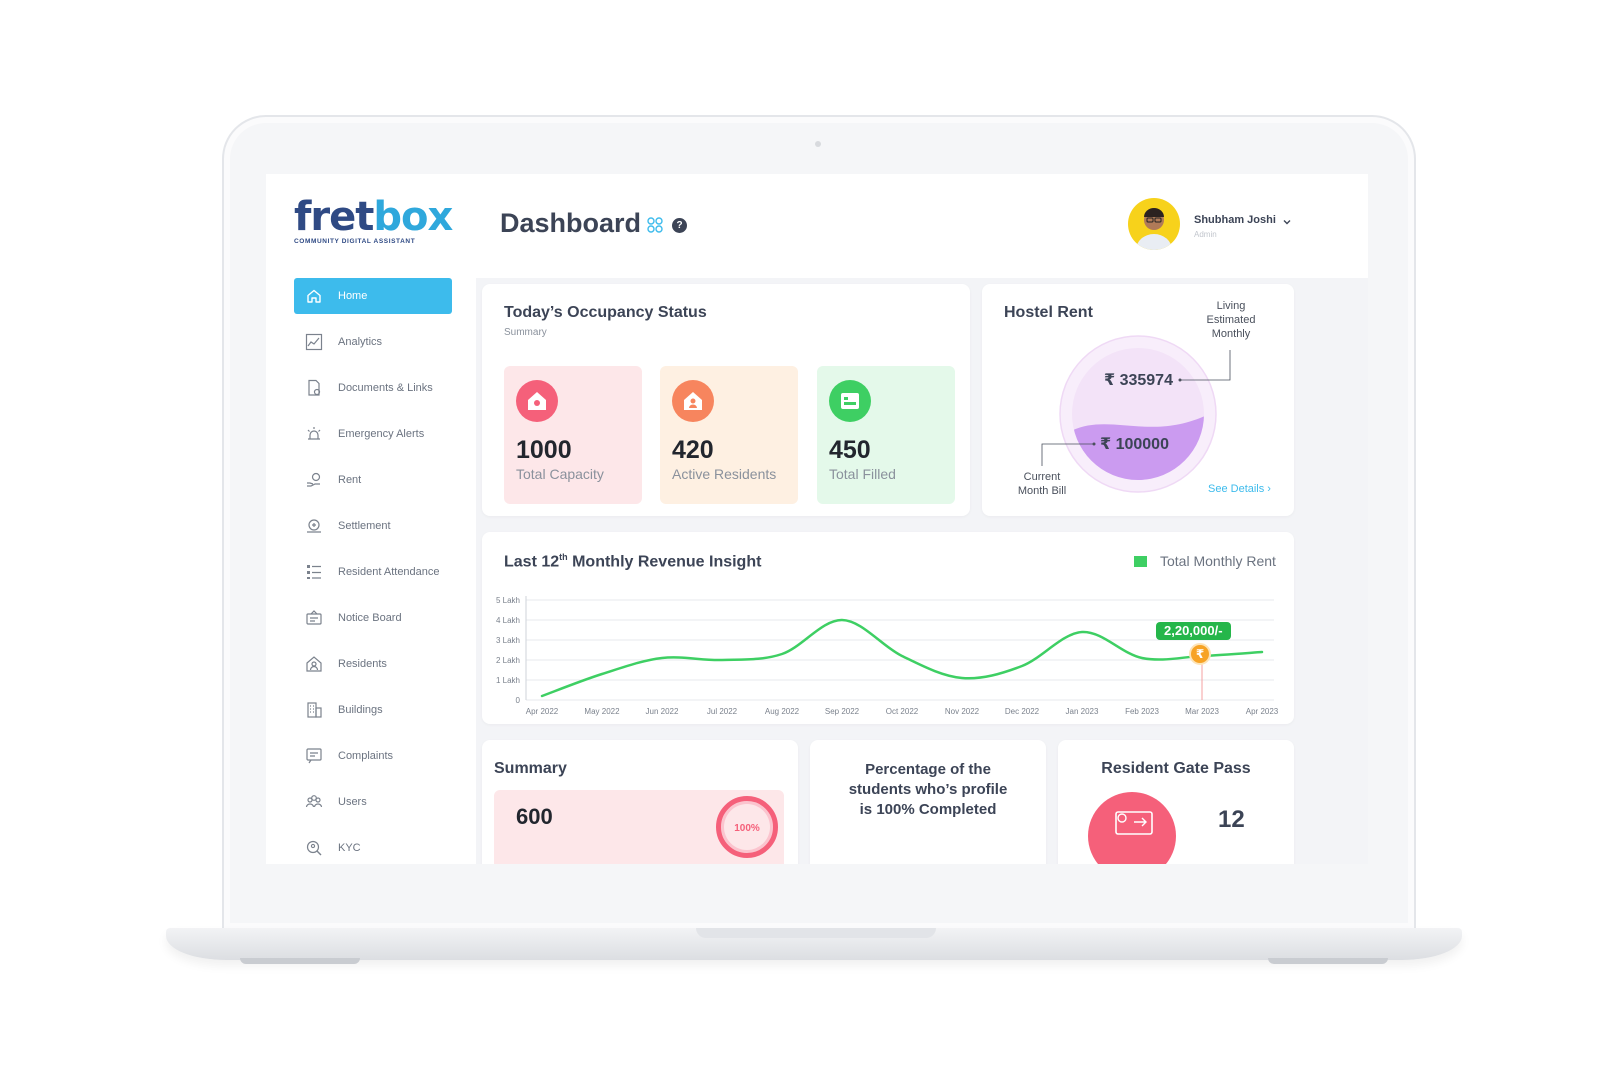  I want to click on current-bill-label: Current Month Bill, so click(1042, 484).